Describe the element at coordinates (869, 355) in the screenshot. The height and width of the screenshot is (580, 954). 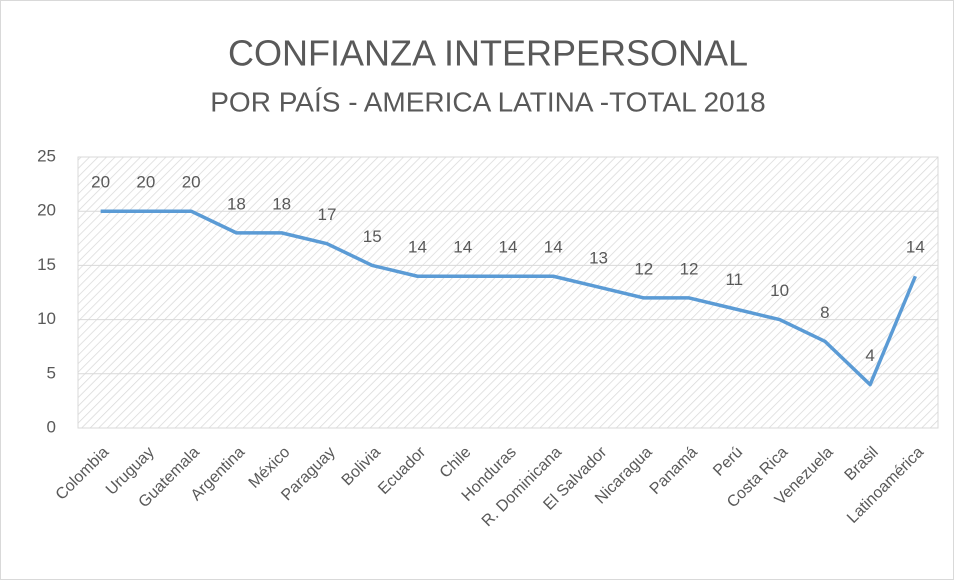
I see `data-label: 4` at that location.